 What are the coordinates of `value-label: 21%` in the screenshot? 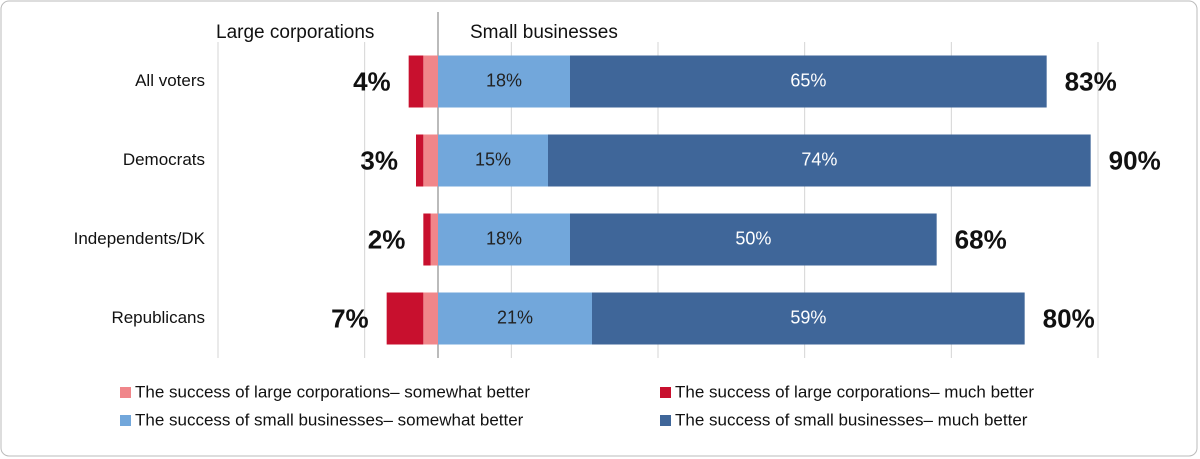 It's located at (515, 317).